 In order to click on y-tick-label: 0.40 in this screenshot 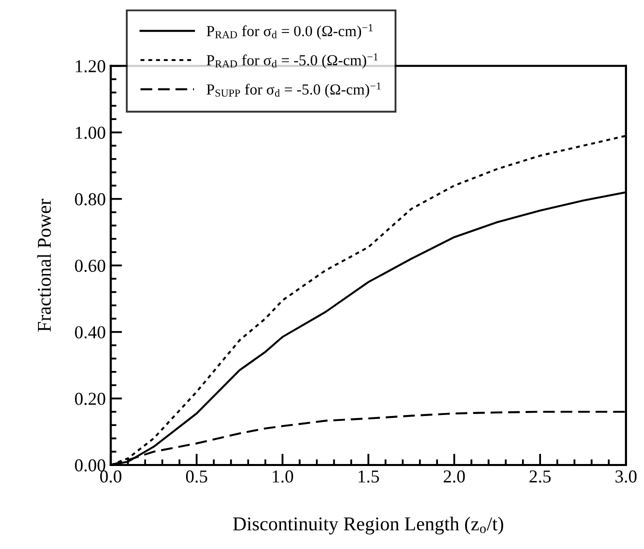, I will do `click(90, 332)`.